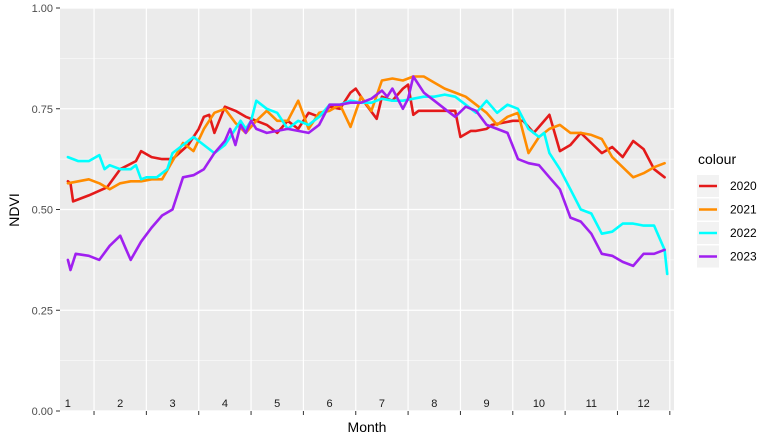 The height and width of the screenshot is (442, 773). Describe the element at coordinates (717, 159) in the screenshot. I see `legend-title: colour` at that location.